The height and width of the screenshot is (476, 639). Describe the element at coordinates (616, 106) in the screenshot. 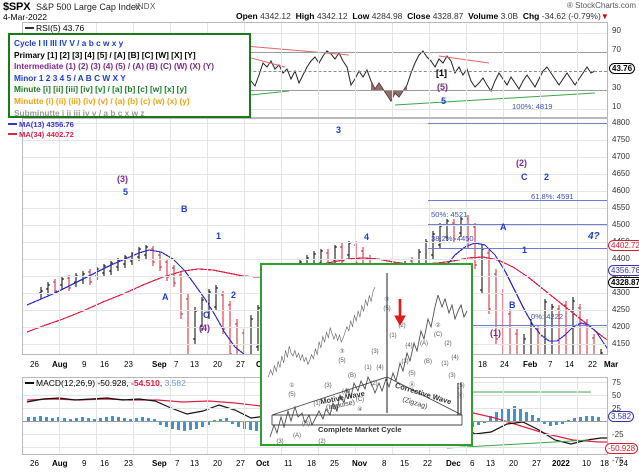

I see `rsi-tick-10: 10` at that location.